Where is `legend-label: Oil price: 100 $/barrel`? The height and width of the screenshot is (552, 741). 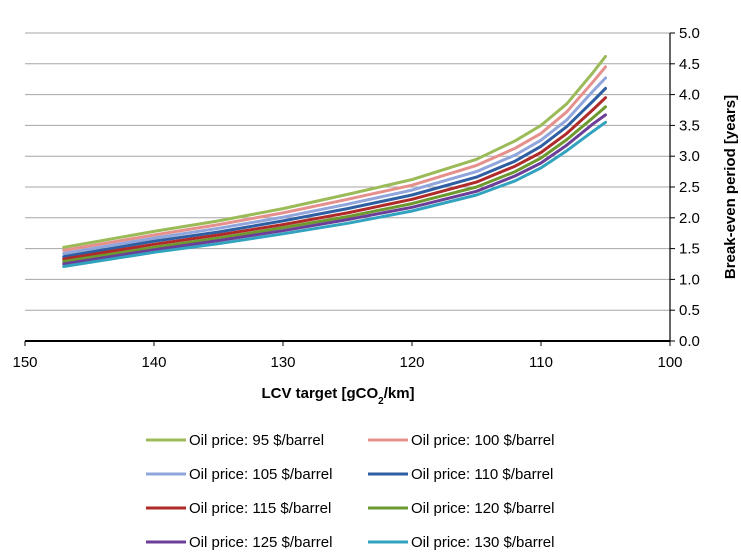
legend-label: Oil price: 100 $/barrel is located at coordinates (482, 440).